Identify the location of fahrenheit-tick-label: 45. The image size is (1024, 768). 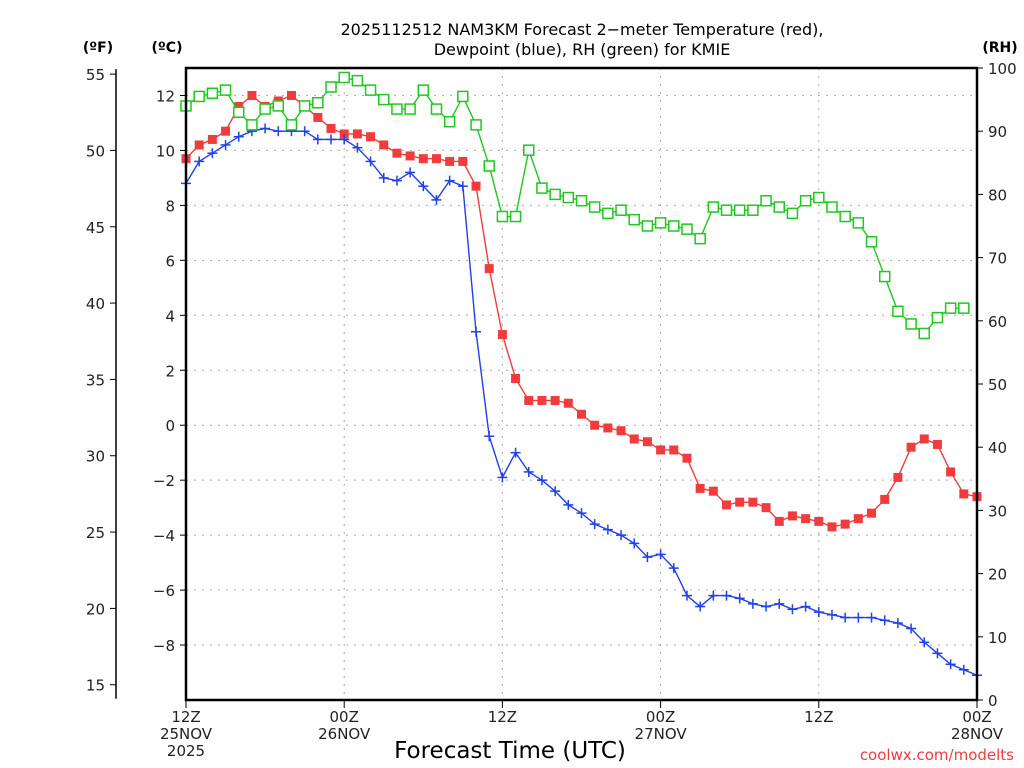
(95, 228).